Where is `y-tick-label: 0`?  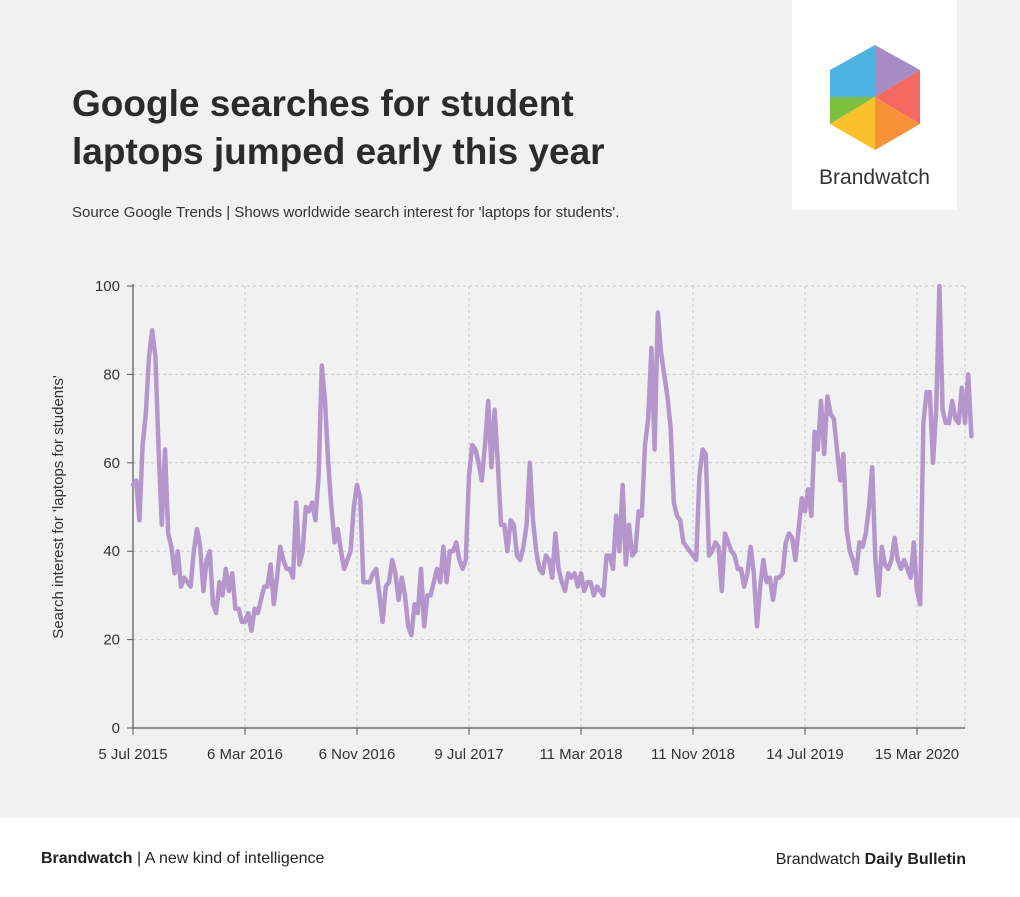
y-tick-label: 0 is located at coordinates (116, 728).